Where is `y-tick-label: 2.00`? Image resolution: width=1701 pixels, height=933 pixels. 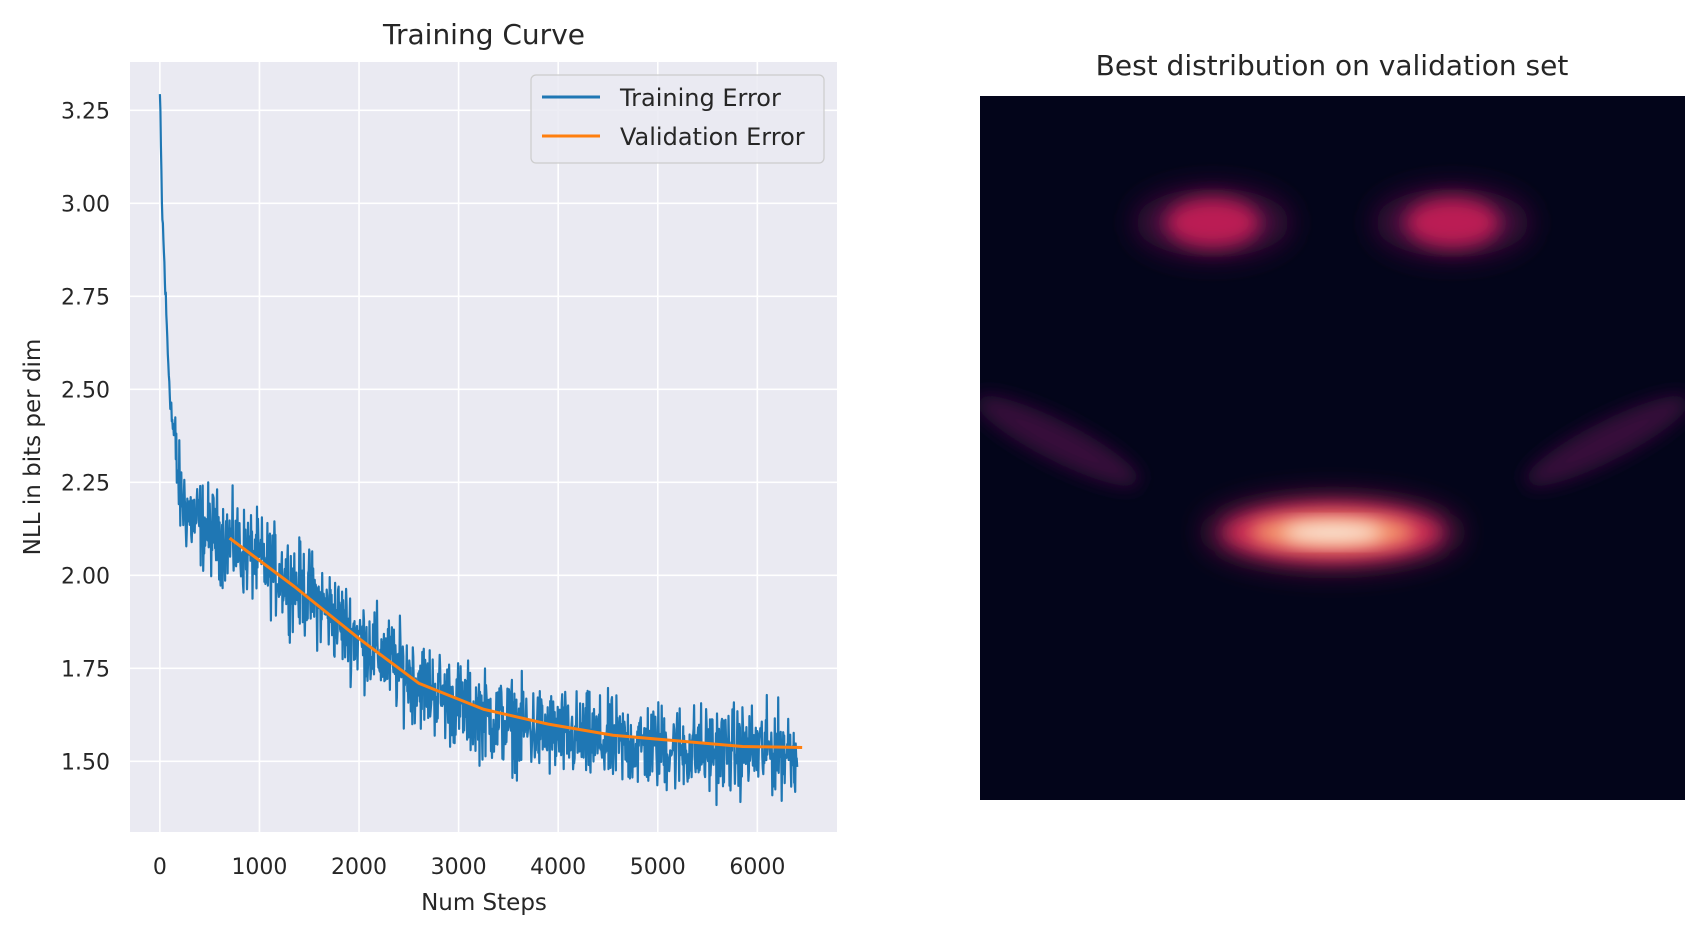
y-tick-label: 2.00 is located at coordinates (85, 576).